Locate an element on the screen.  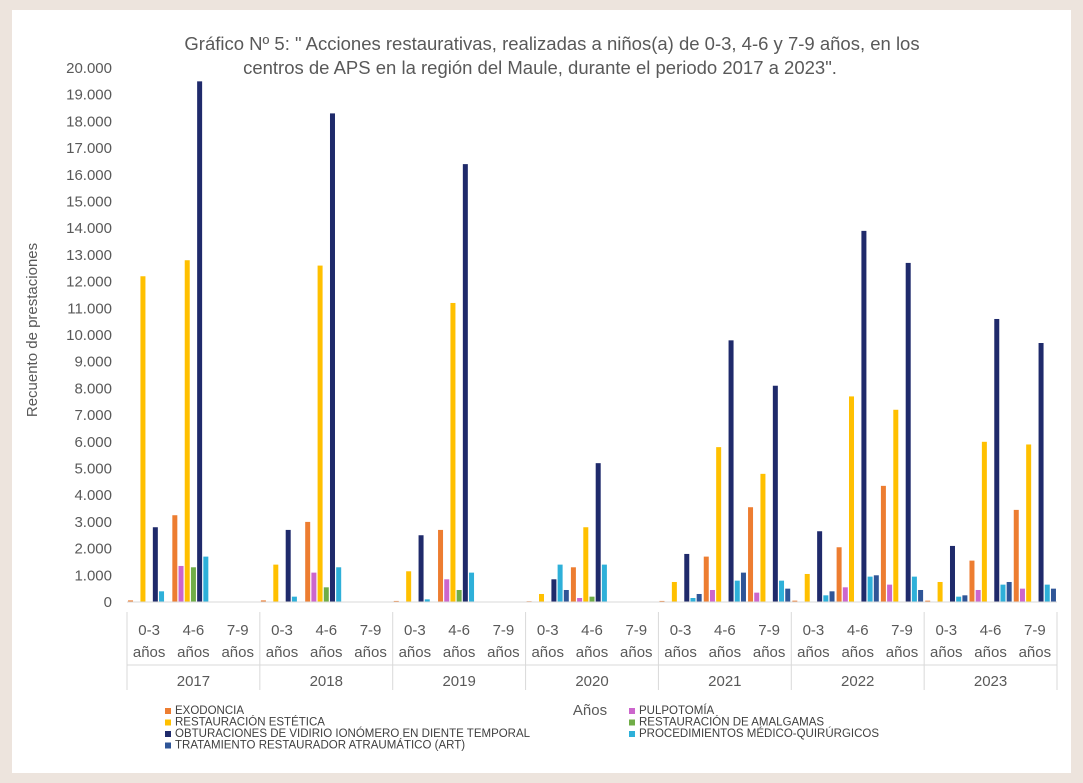
y-tick-label: 9.000 is located at coordinates (93, 362).